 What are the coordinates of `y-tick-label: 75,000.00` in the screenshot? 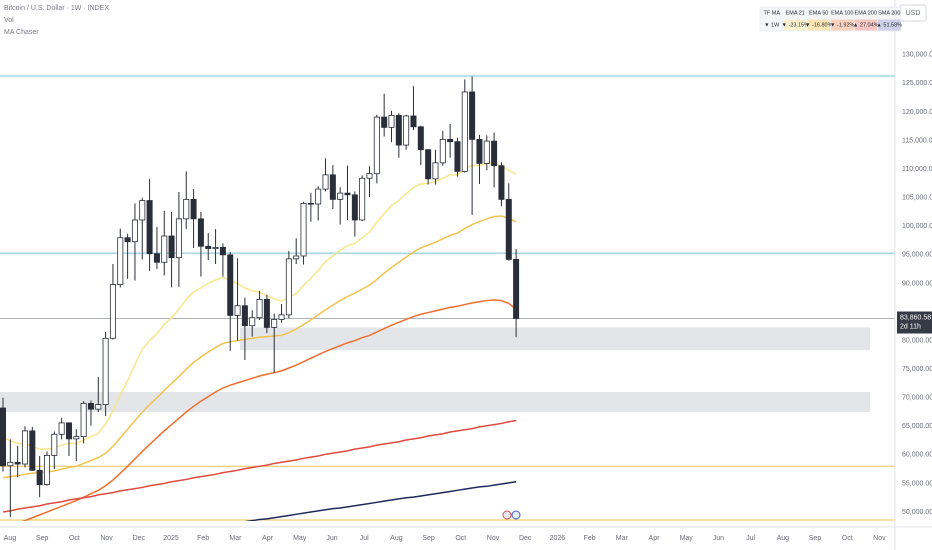 It's located at (917, 369).